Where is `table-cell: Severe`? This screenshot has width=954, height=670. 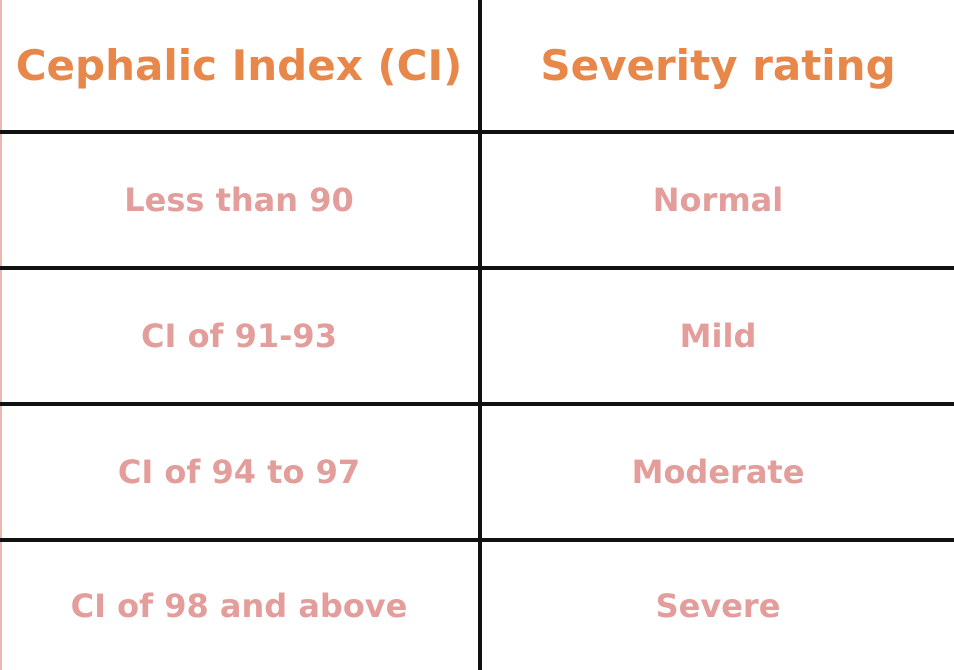
table-cell: Severe is located at coordinates (718, 605).